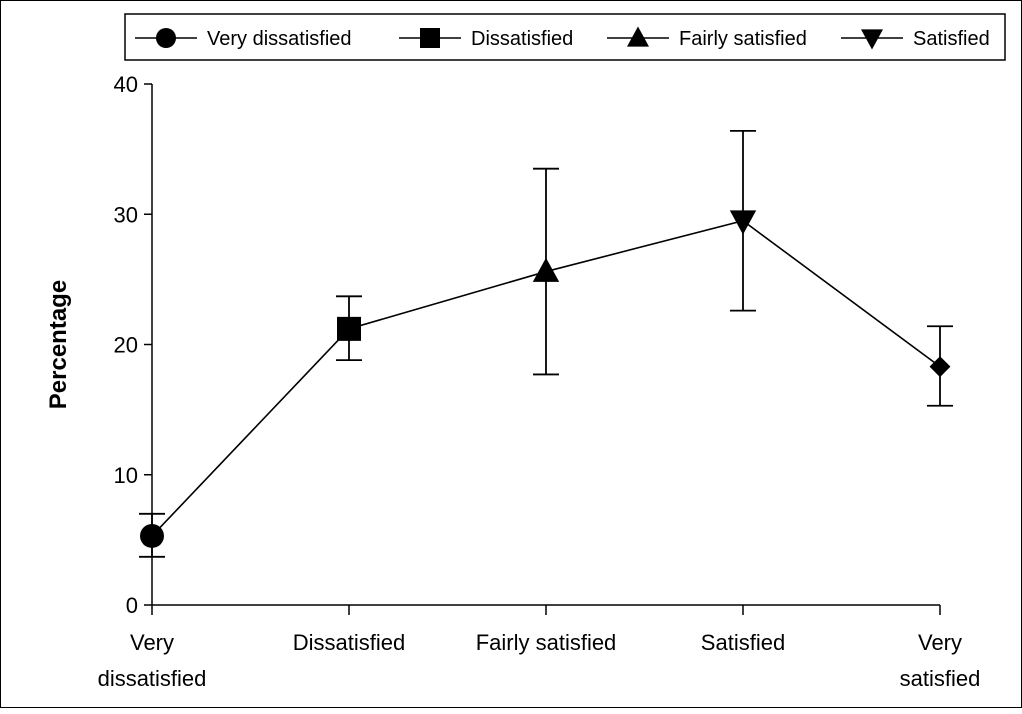 Image resolution: width=1022 pixels, height=714 pixels. I want to click on x-tick-label: Dissatisfied, so click(349, 642).